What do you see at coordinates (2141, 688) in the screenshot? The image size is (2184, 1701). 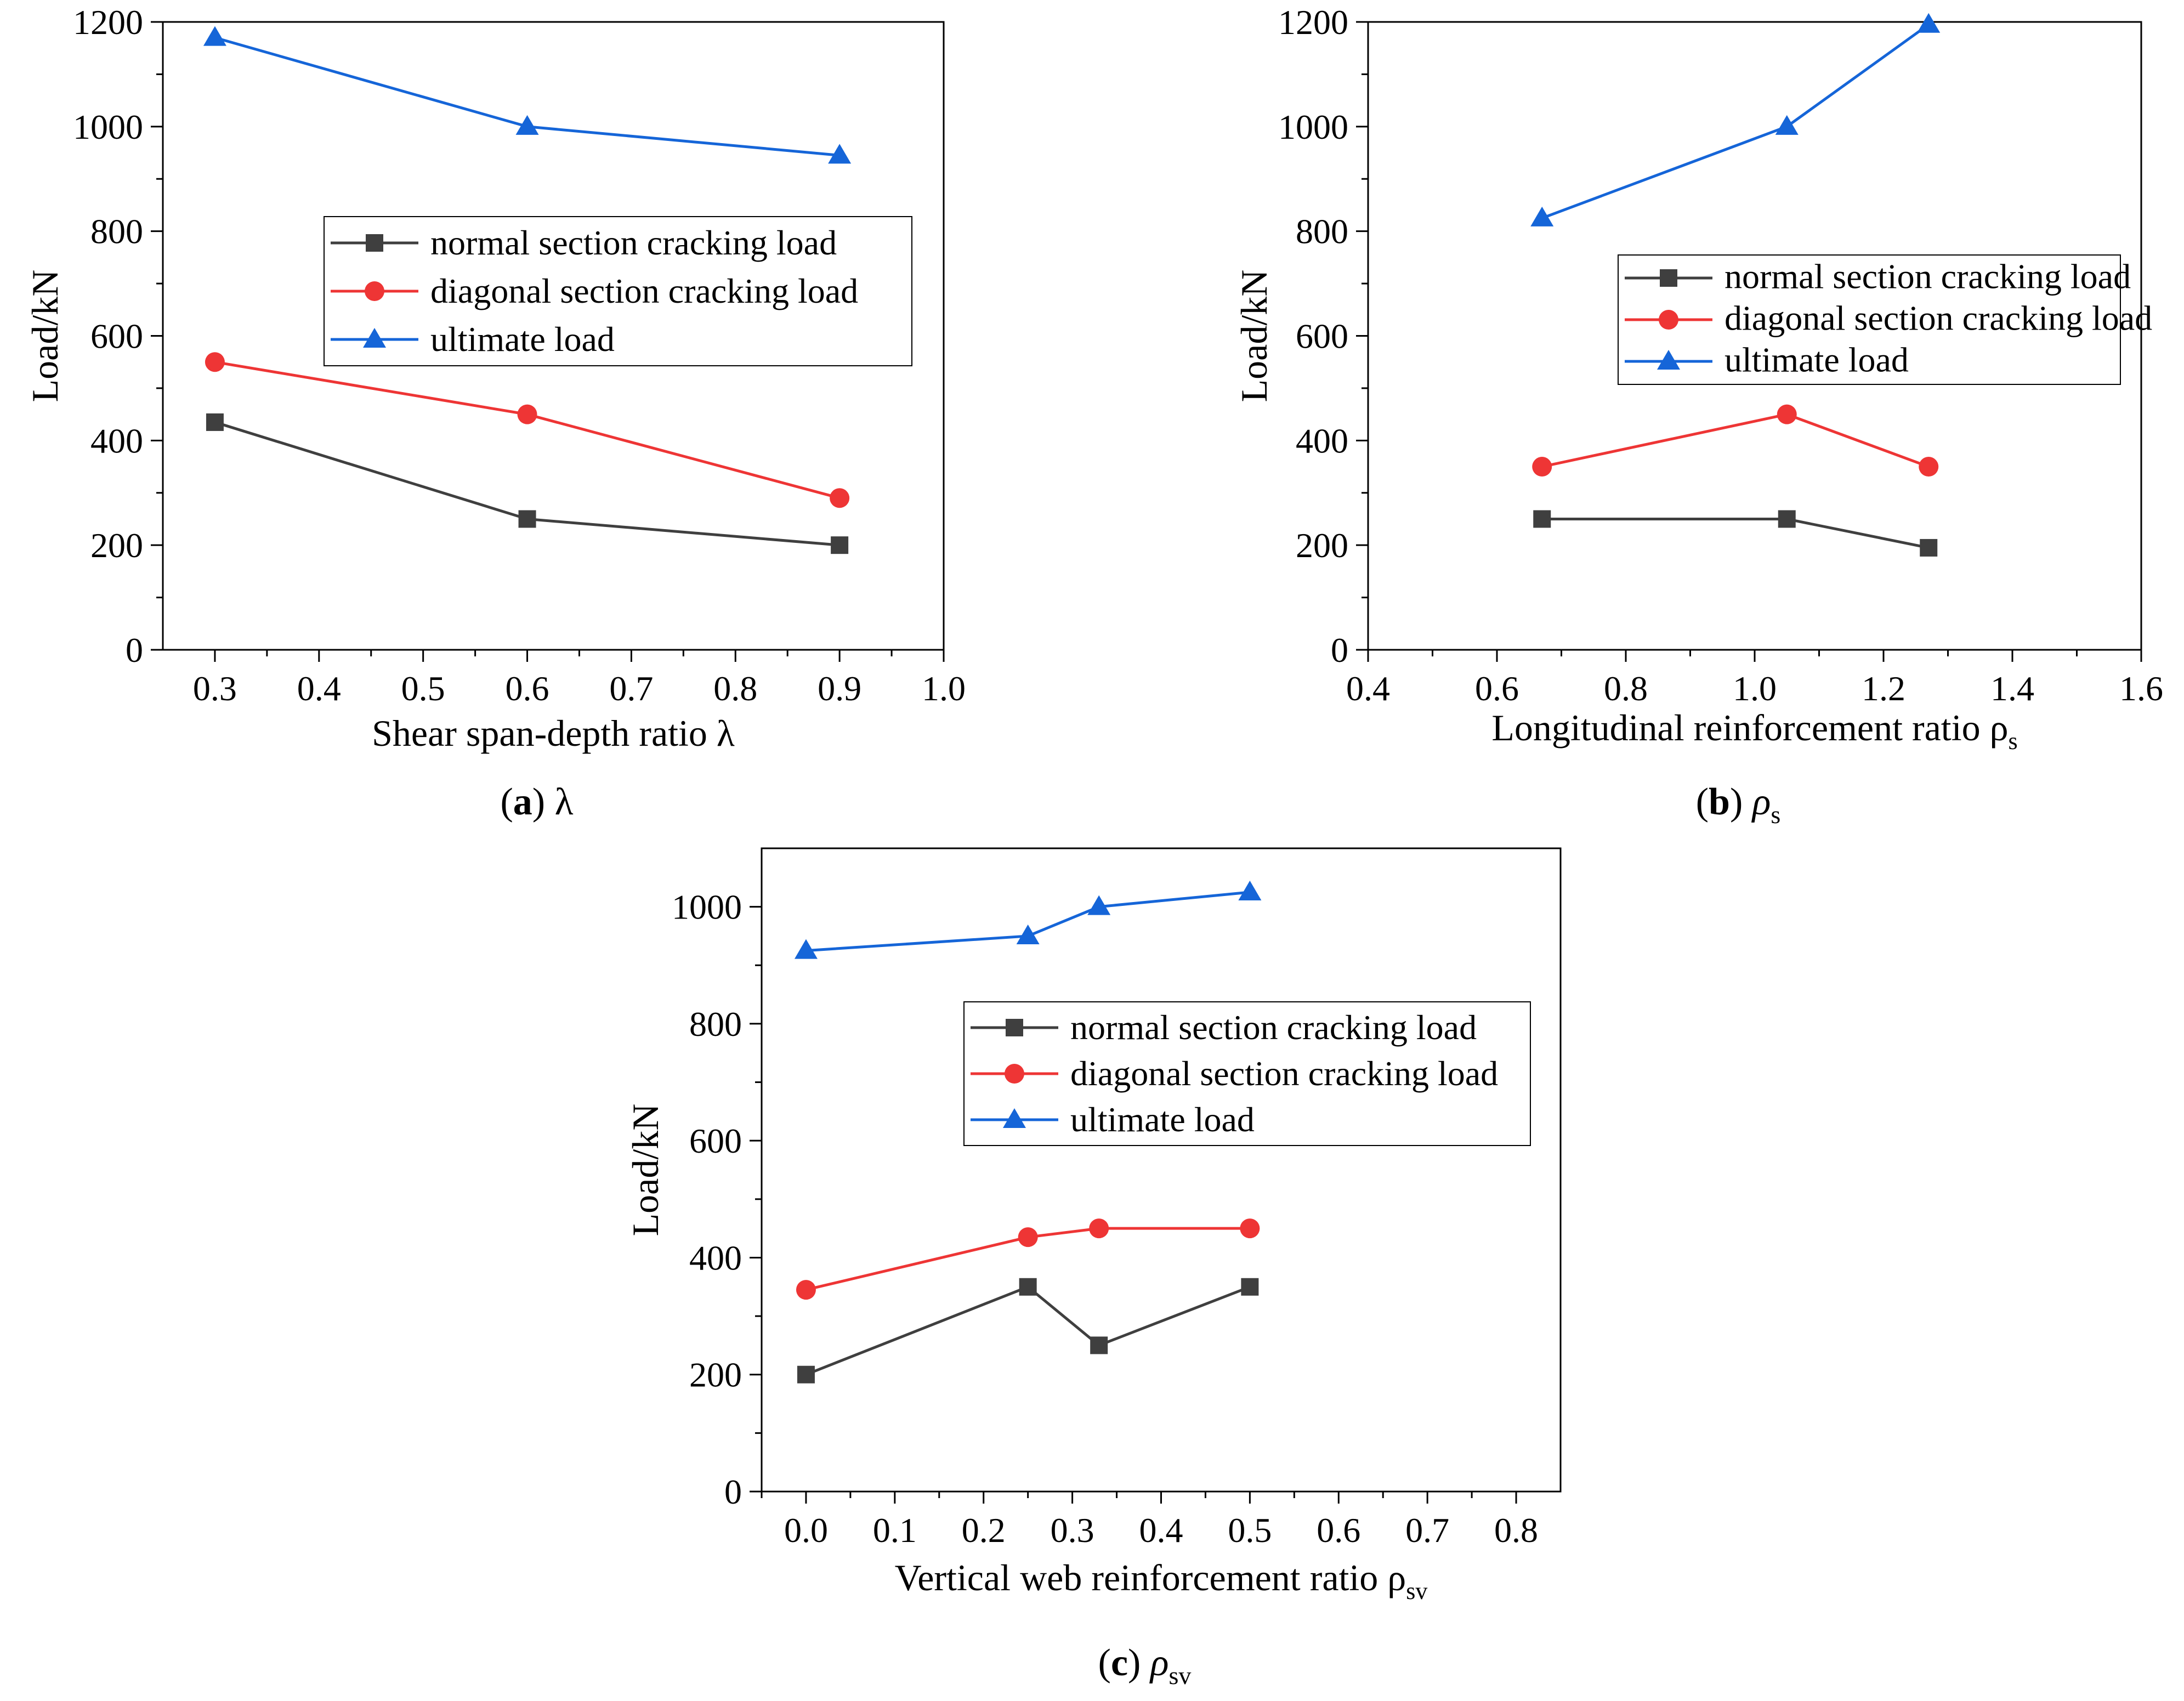 I see `x-tick-label: 1.6` at bounding box center [2141, 688].